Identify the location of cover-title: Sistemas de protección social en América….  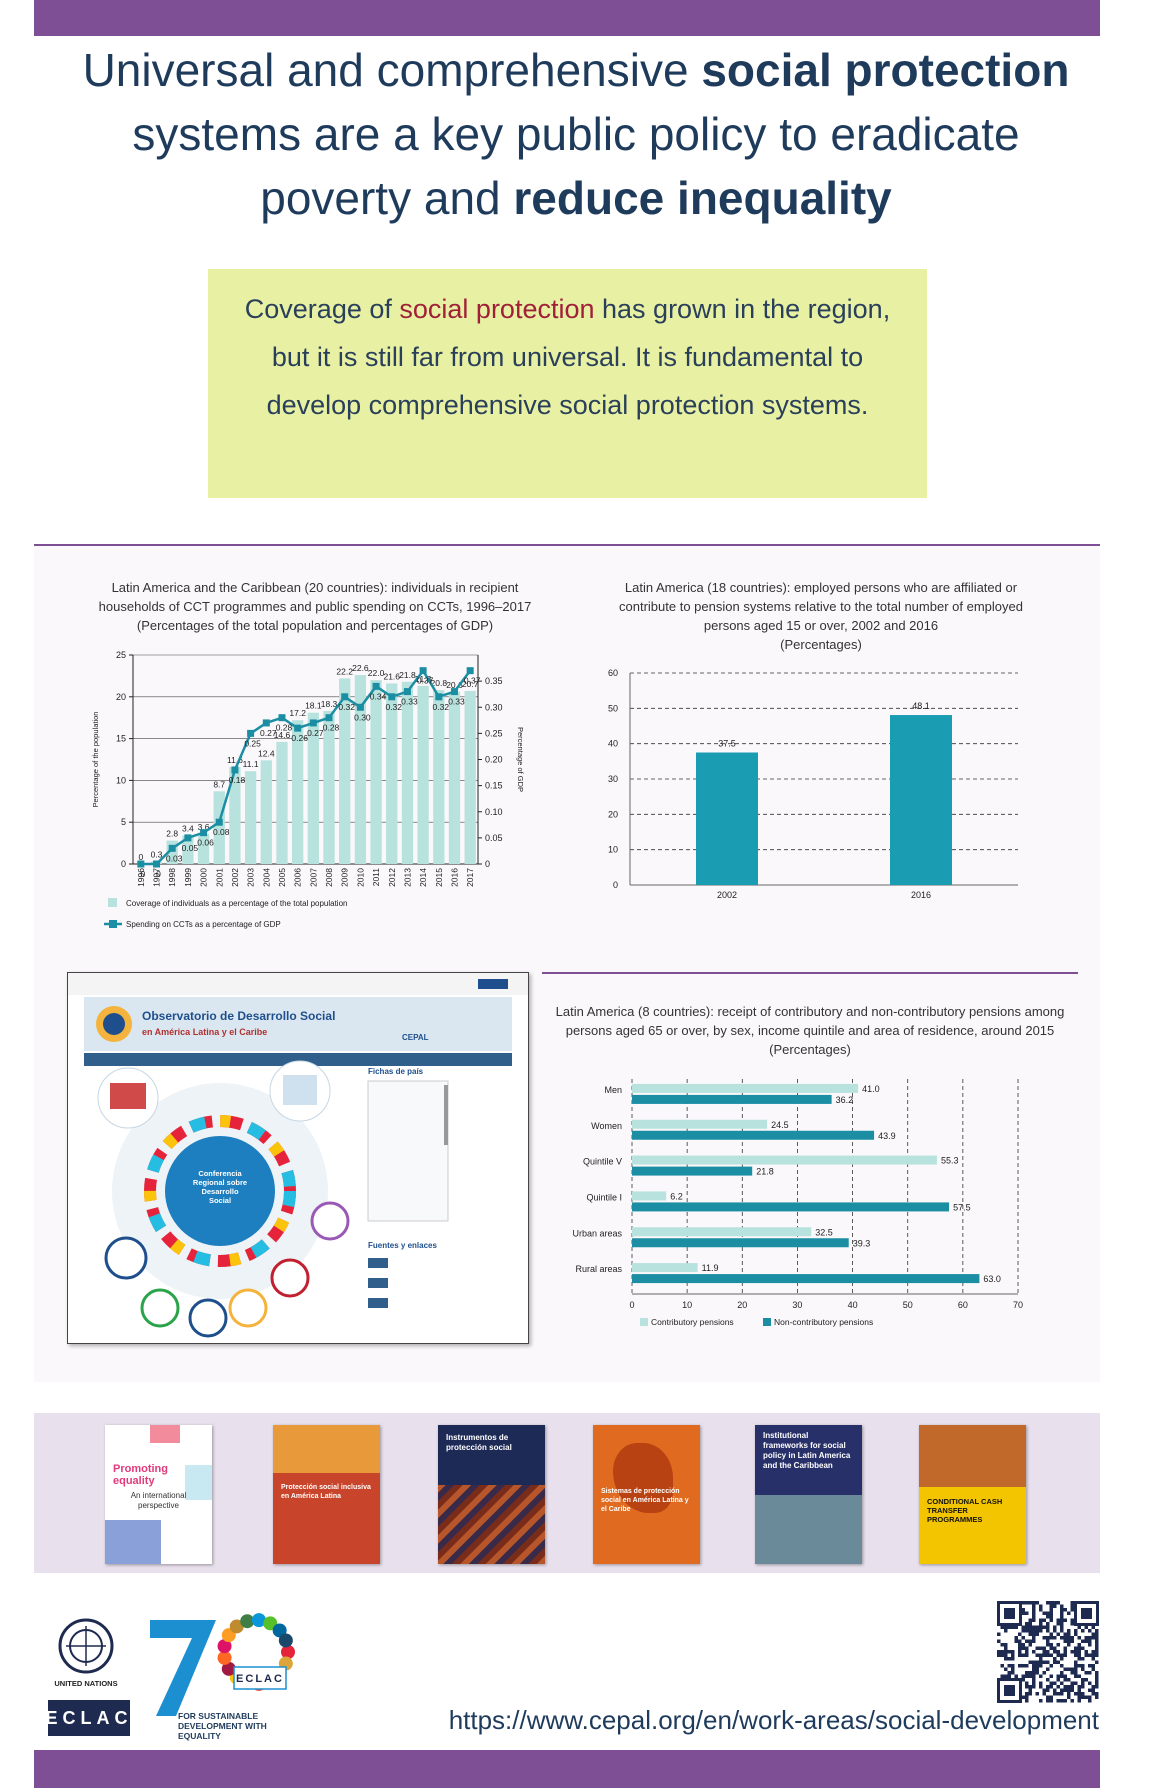
(645, 1500).